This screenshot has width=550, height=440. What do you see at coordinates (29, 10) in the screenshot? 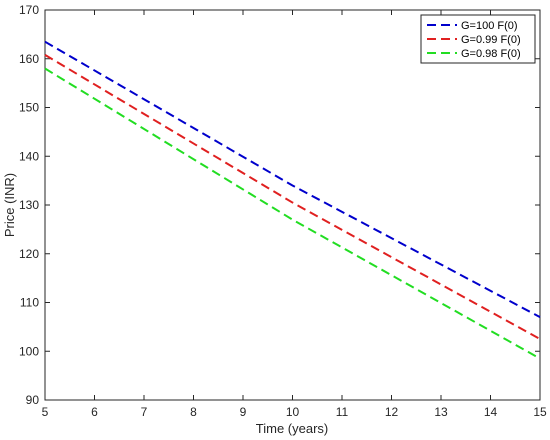
I see `y-tick-label: 170` at bounding box center [29, 10].